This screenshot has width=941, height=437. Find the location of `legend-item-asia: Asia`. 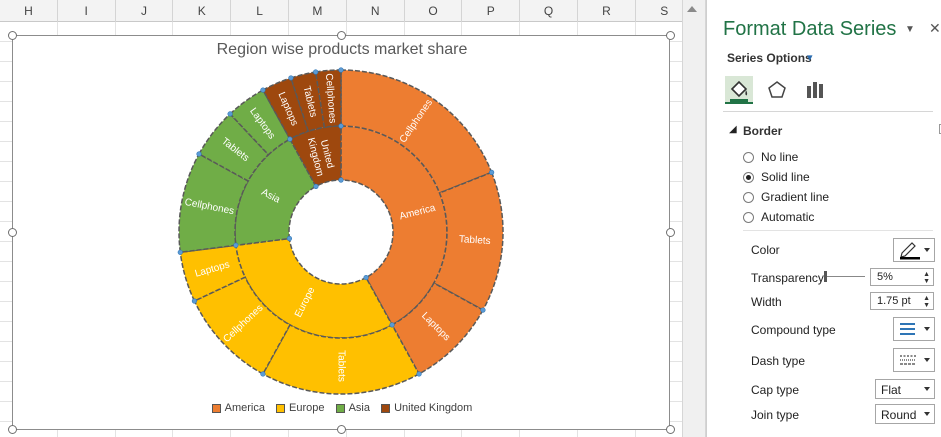

legend-item-asia: Asia is located at coordinates (352, 408).